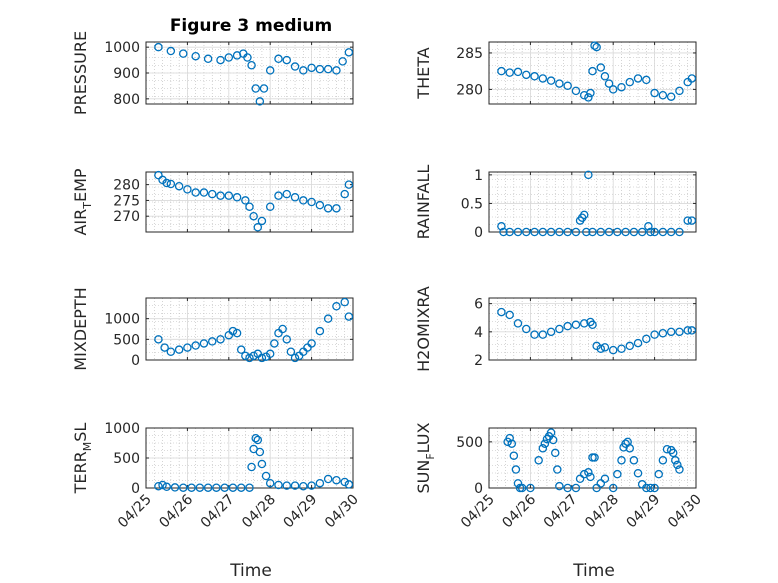 The image size is (778, 583). What do you see at coordinates (80, 185) in the screenshot?
I see `y-axis-label-rest: EMP` at bounding box center [80, 185].